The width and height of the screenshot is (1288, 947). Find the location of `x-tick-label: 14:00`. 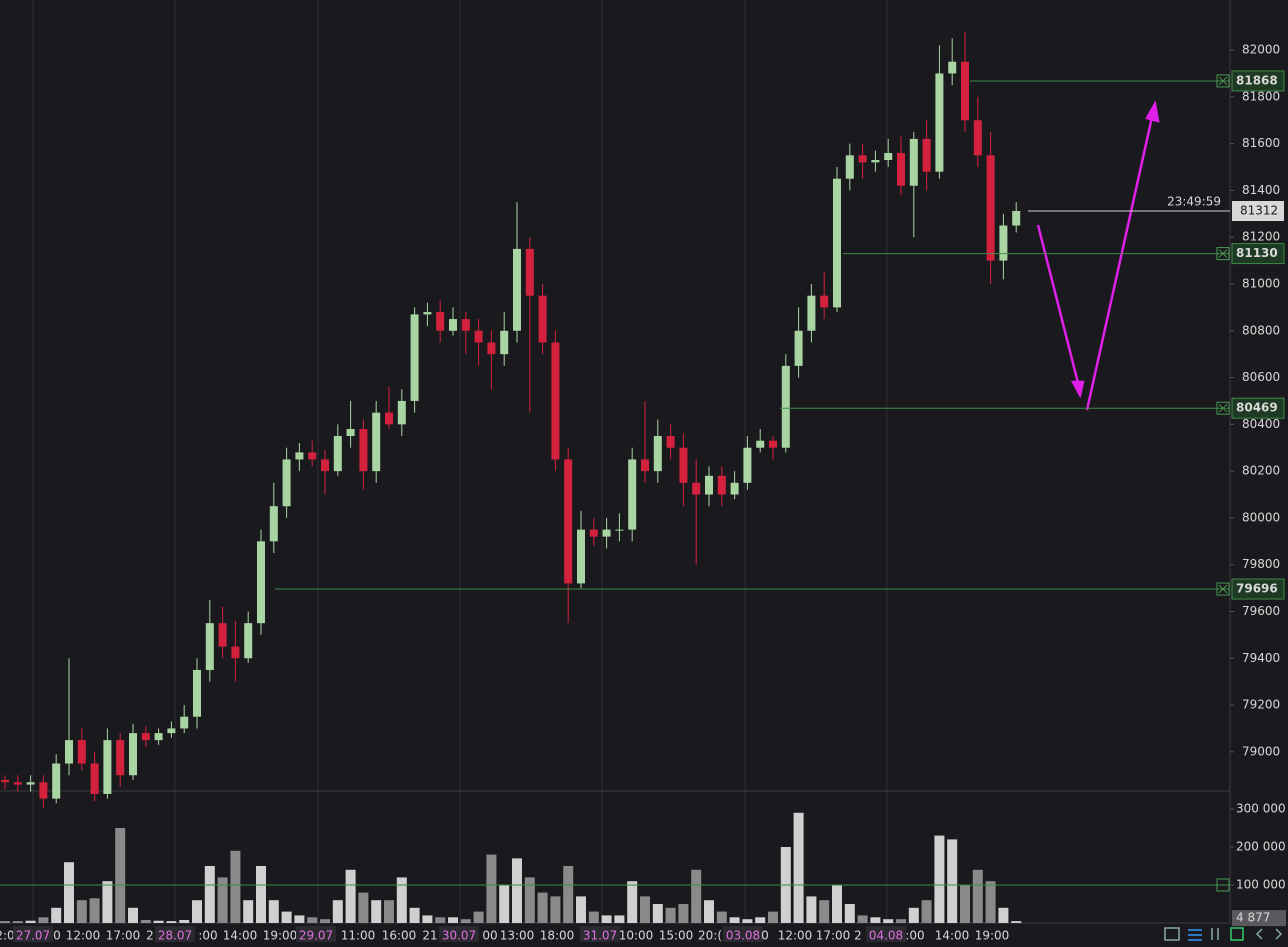

x-tick-label: 14:00 is located at coordinates (240, 936).